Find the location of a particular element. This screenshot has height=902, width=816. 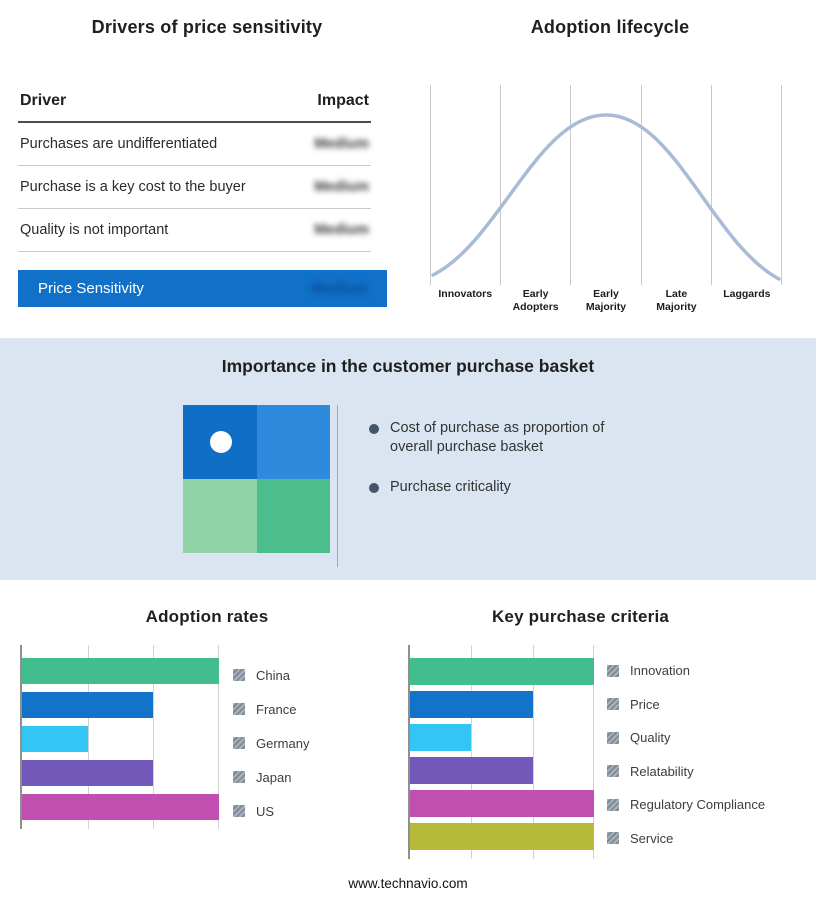

driver-label: Quality is not important is located at coordinates (94, 230).